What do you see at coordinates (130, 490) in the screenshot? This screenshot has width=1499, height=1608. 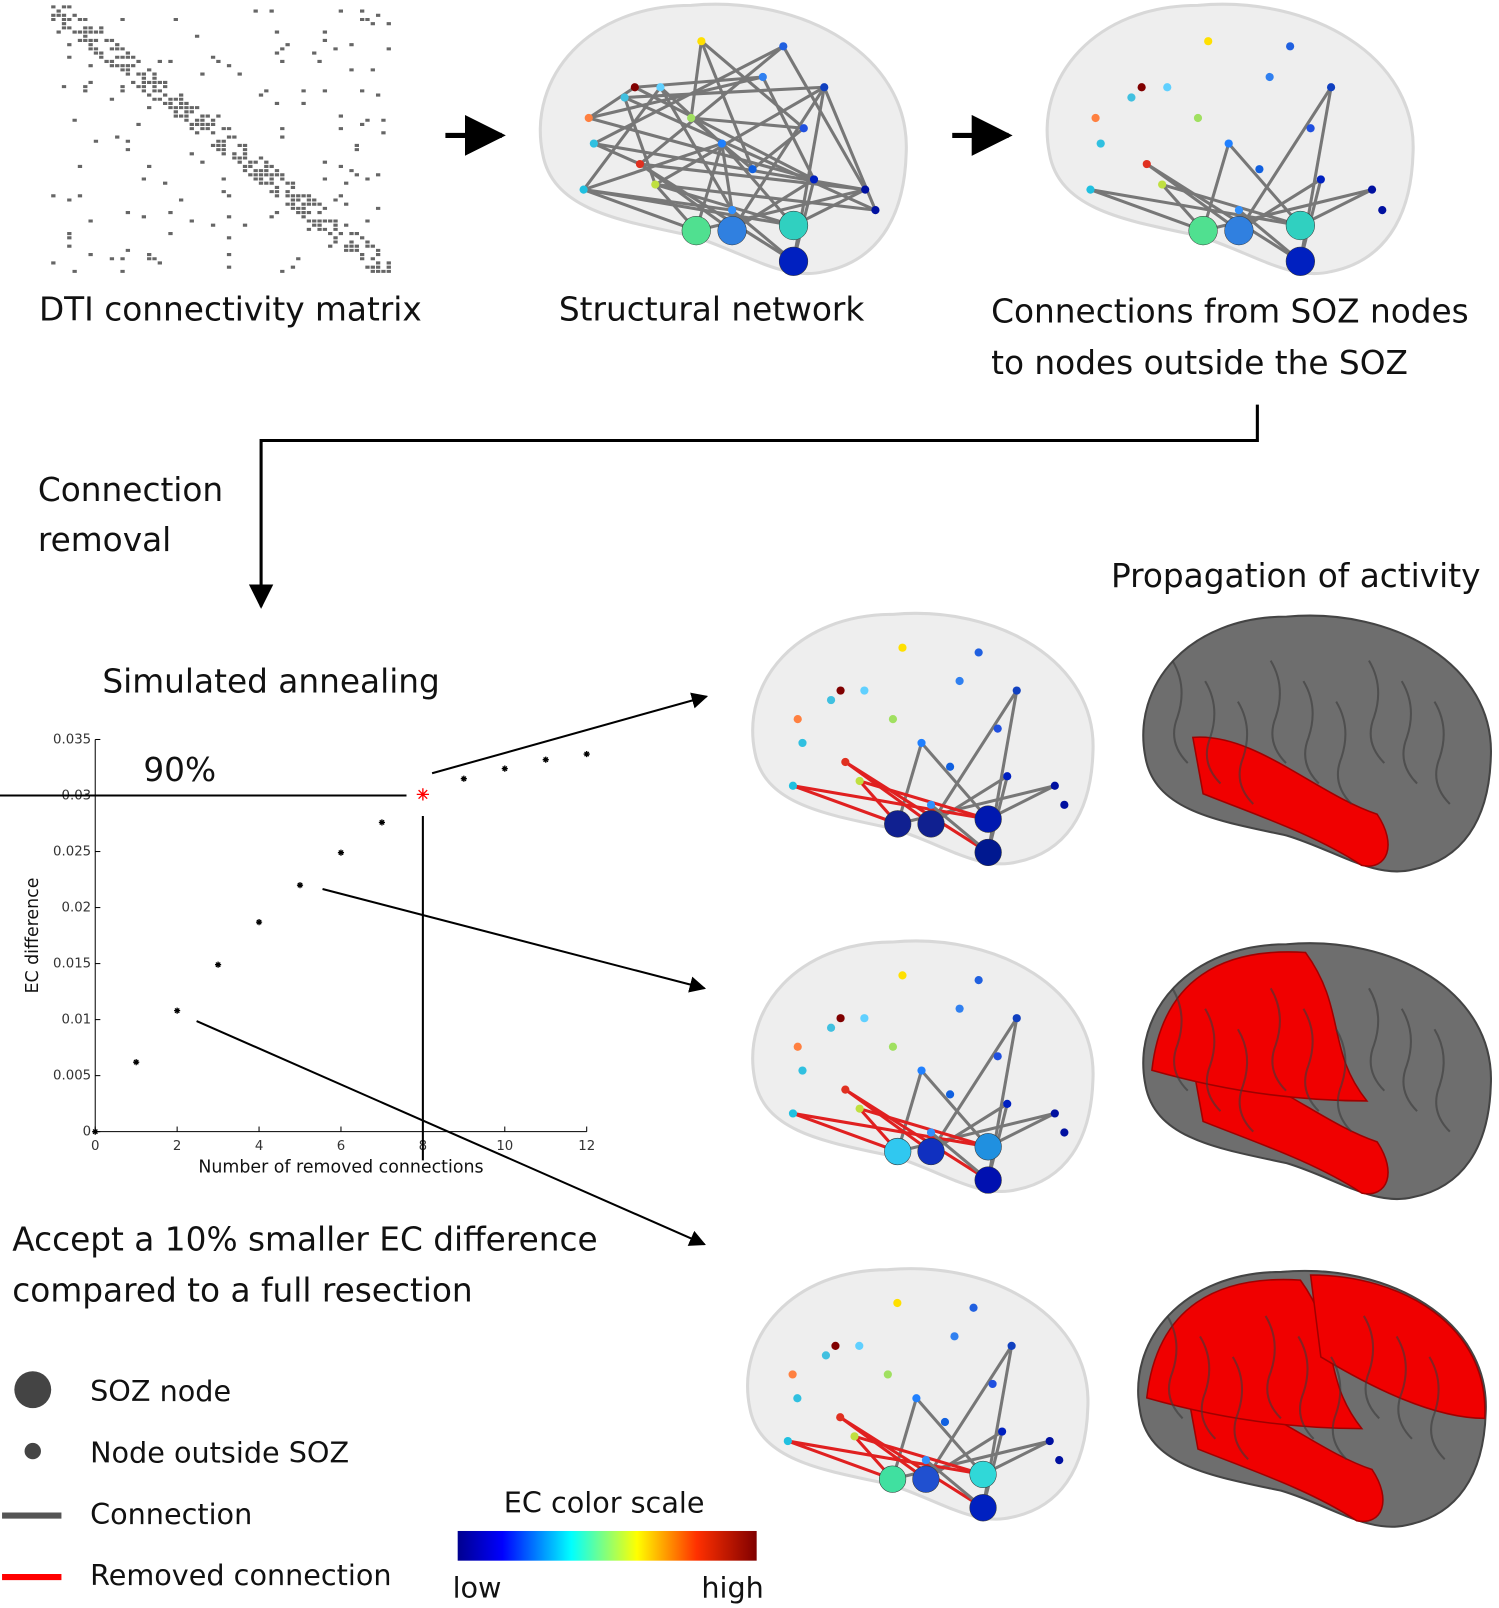 I see `removal-caption: Connection` at bounding box center [130, 490].